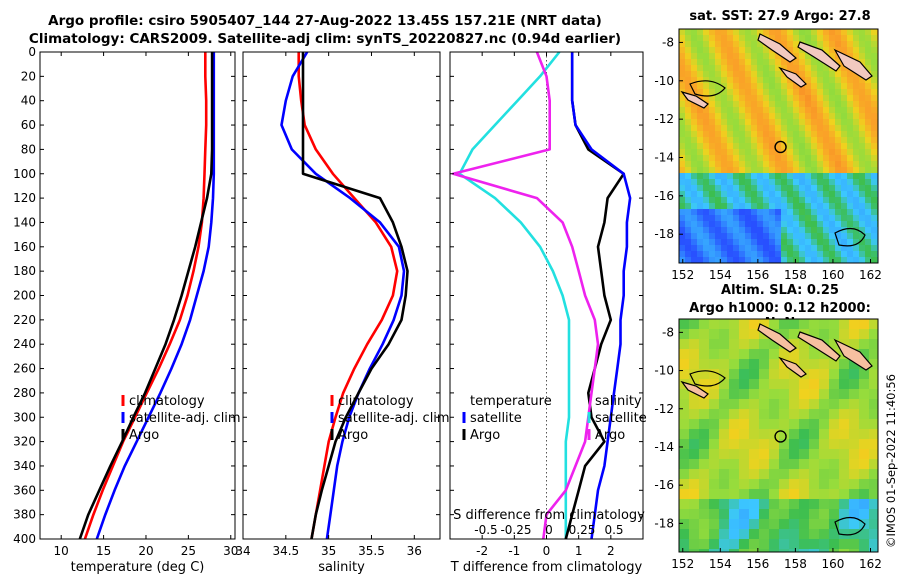 Image resolution: width=900 pixels, height=580 pixels. Describe the element at coordinates (515, 530) in the screenshot. I see `salinity-diff-tick-label: -0.25` at that location.